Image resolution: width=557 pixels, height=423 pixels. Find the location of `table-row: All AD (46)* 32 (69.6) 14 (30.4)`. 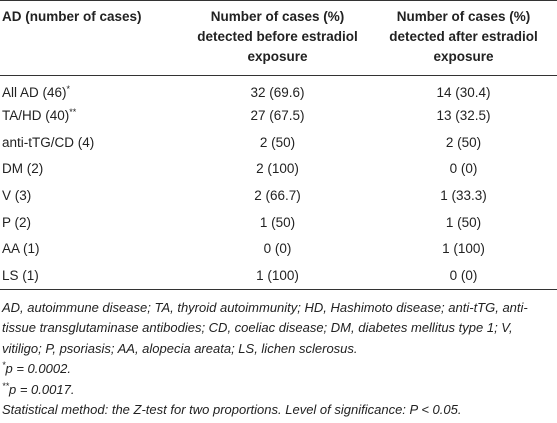

table-row: All AD (46)* 32 (69.6) 14 (30.4) is located at coordinates (278, 89).